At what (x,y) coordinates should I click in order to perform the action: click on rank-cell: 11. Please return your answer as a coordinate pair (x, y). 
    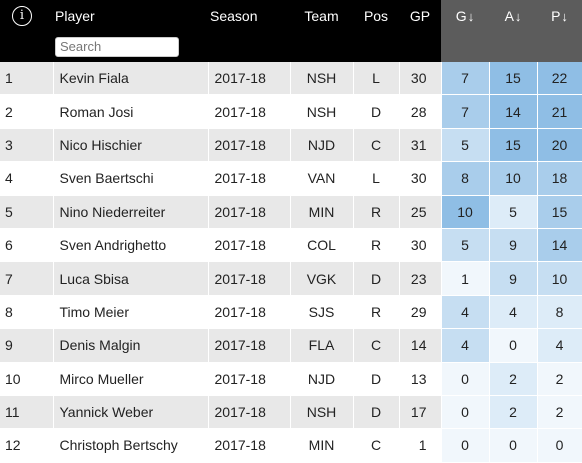
    Looking at the image, I should click on (27, 412).